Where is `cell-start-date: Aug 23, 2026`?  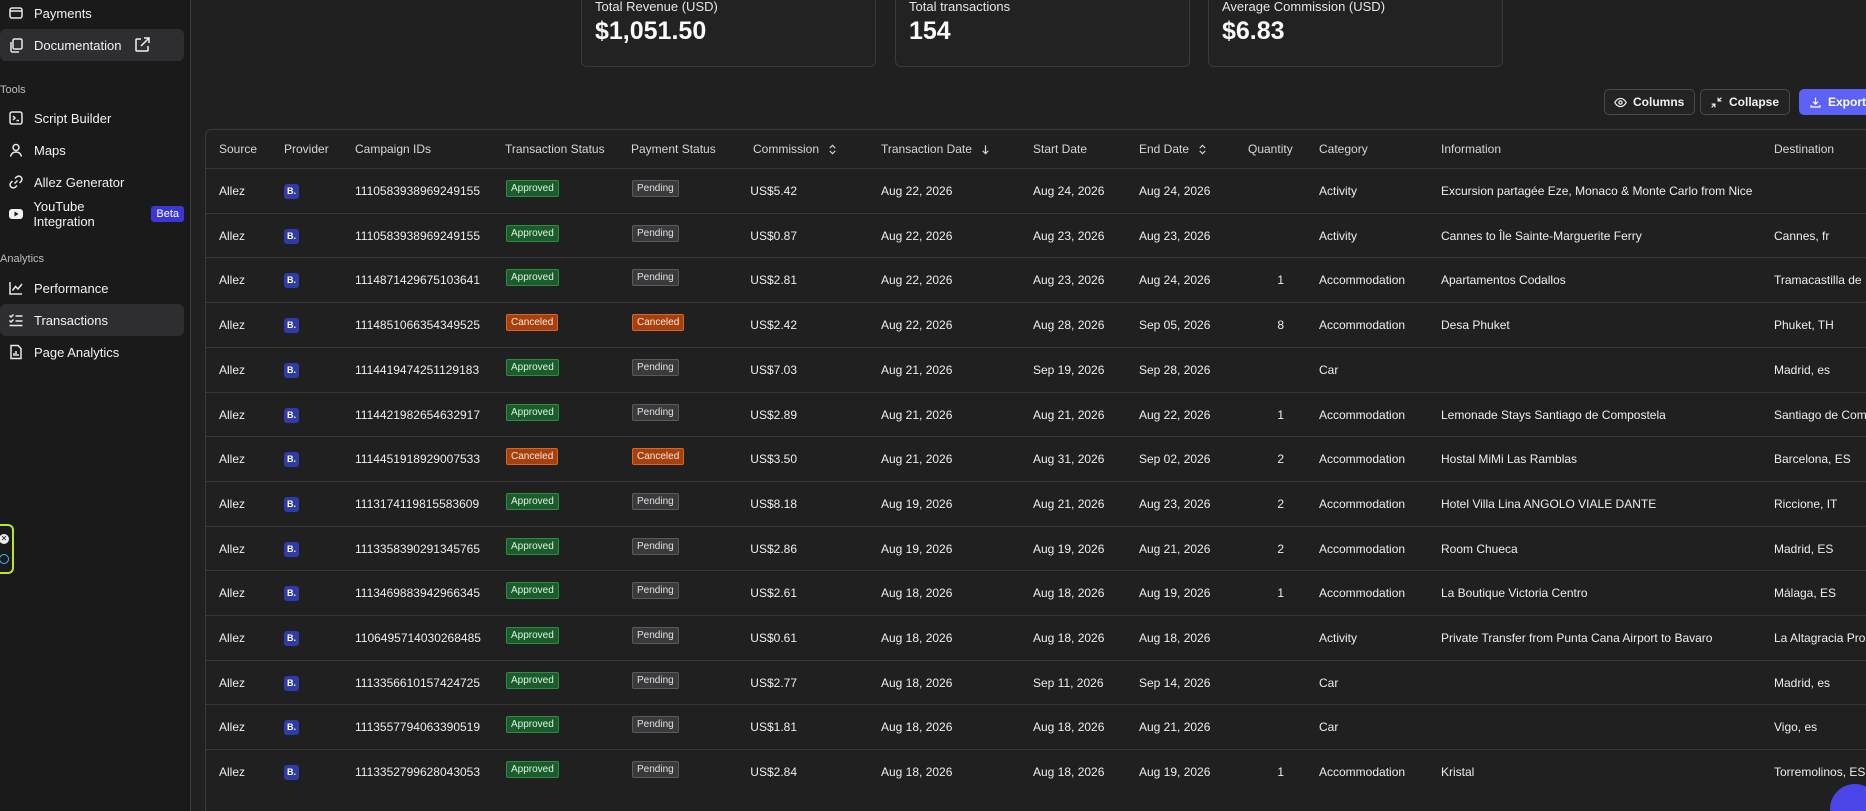 cell-start-date: Aug 23, 2026 is located at coordinates (1069, 280).